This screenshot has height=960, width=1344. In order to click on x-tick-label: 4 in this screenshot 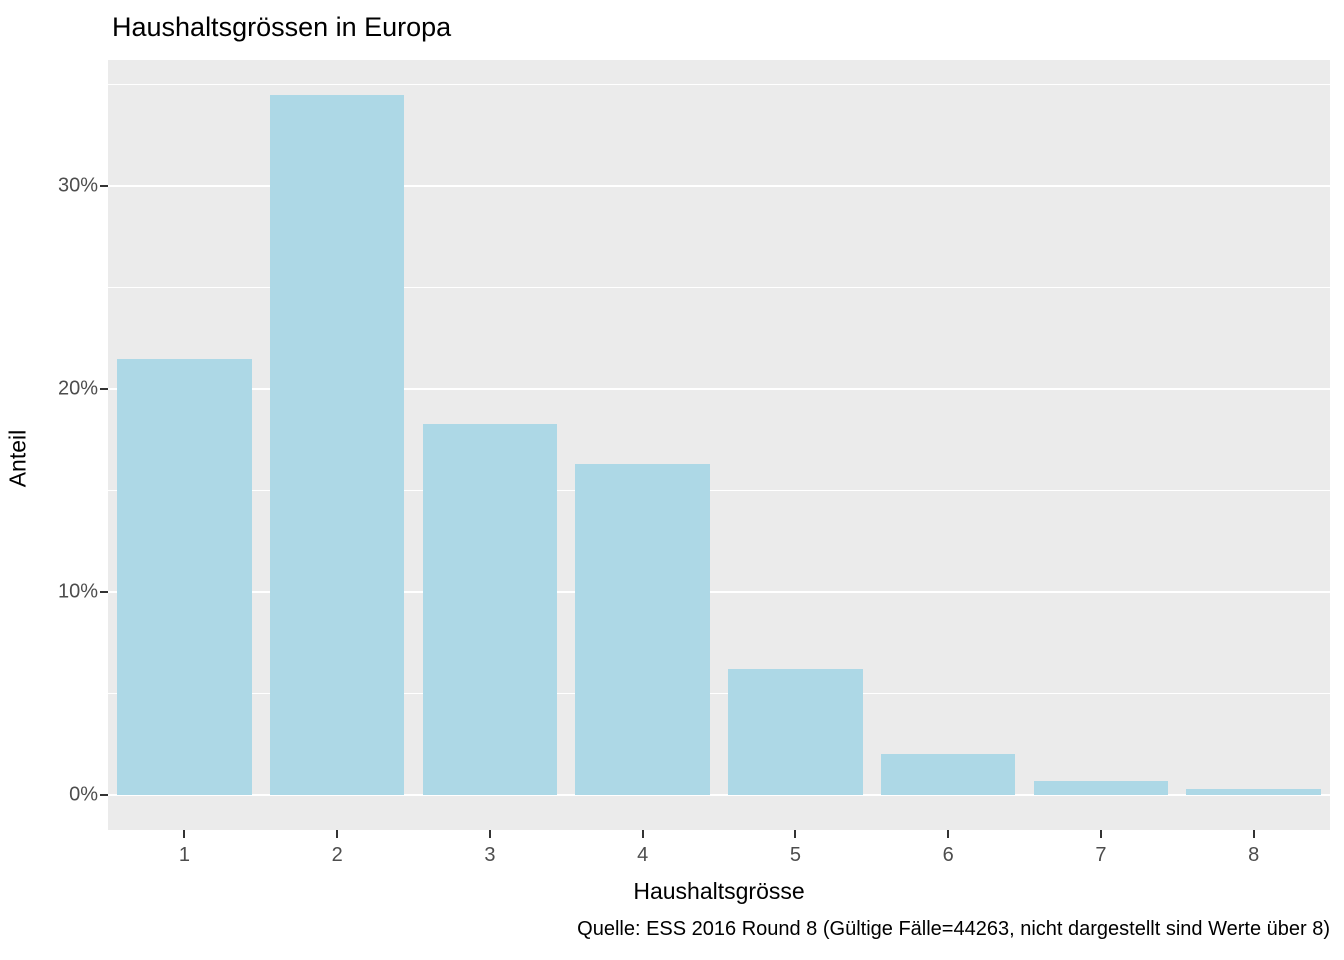, I will do `click(643, 855)`.